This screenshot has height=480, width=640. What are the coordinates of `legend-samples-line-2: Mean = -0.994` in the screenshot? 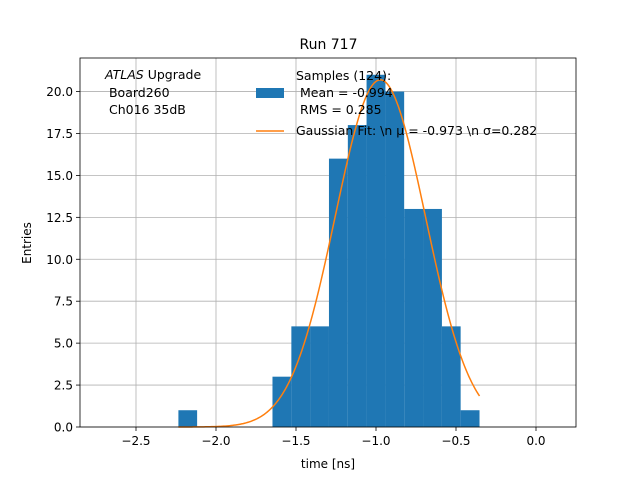 It's located at (344, 92).